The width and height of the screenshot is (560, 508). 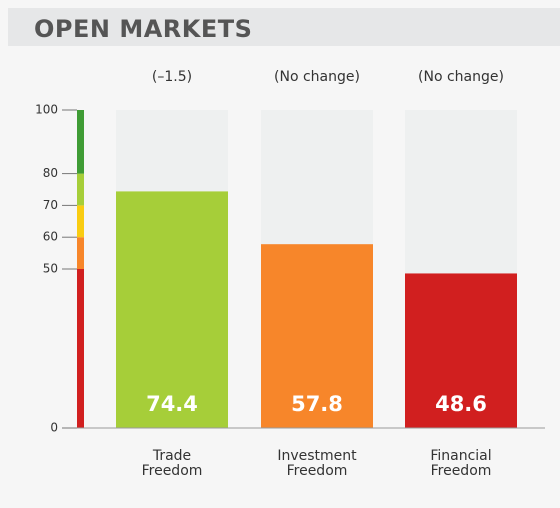 What do you see at coordinates (50, 237) in the screenshot?
I see `y-tick-label: 60` at bounding box center [50, 237].